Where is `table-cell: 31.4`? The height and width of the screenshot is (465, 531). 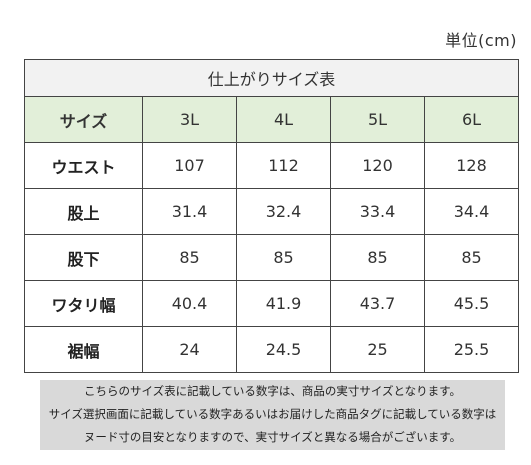 table-cell: 31.4 is located at coordinates (189, 211).